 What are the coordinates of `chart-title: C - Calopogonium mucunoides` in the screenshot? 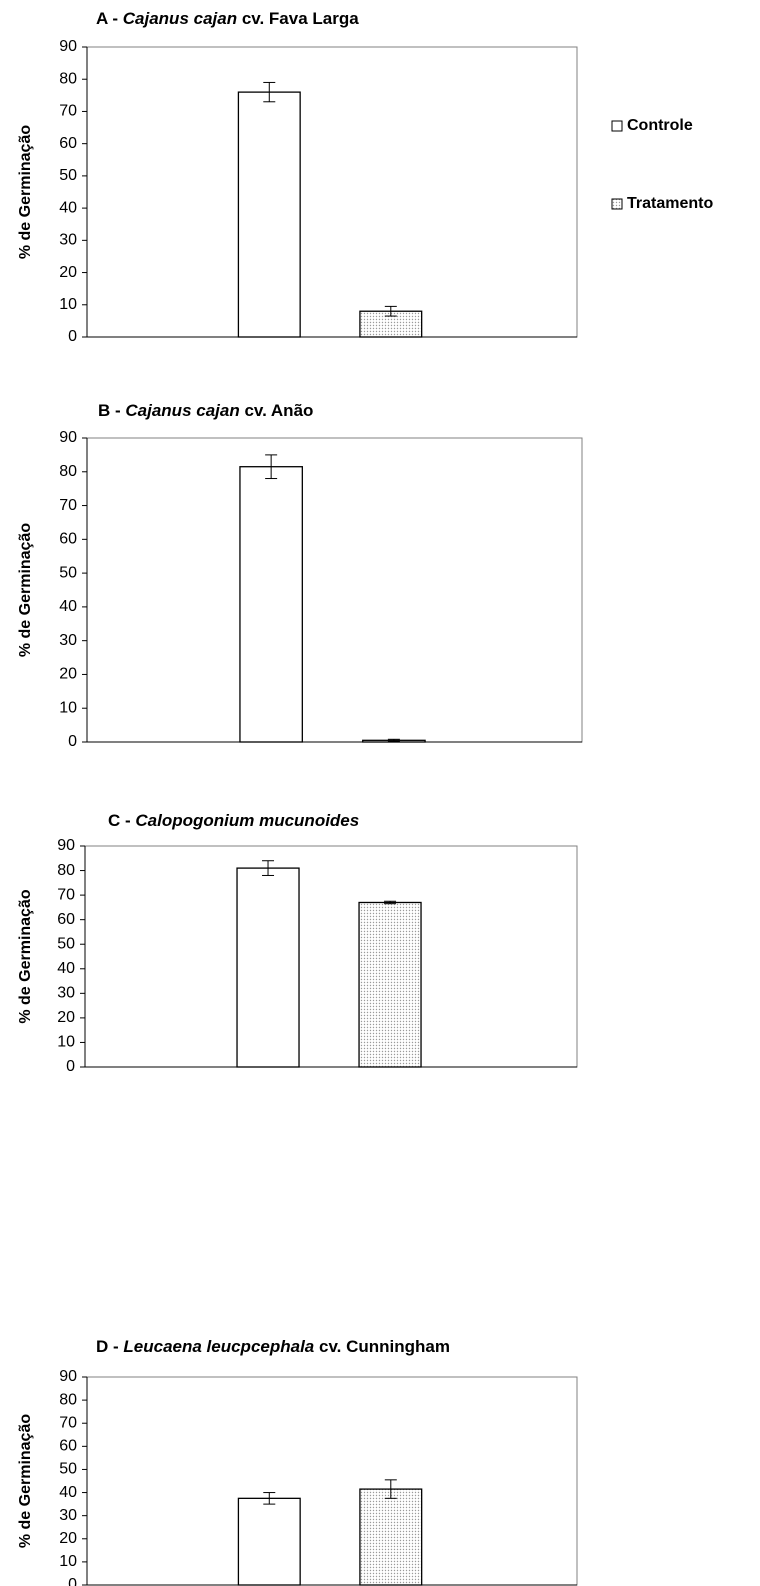 It's located at (233, 820).